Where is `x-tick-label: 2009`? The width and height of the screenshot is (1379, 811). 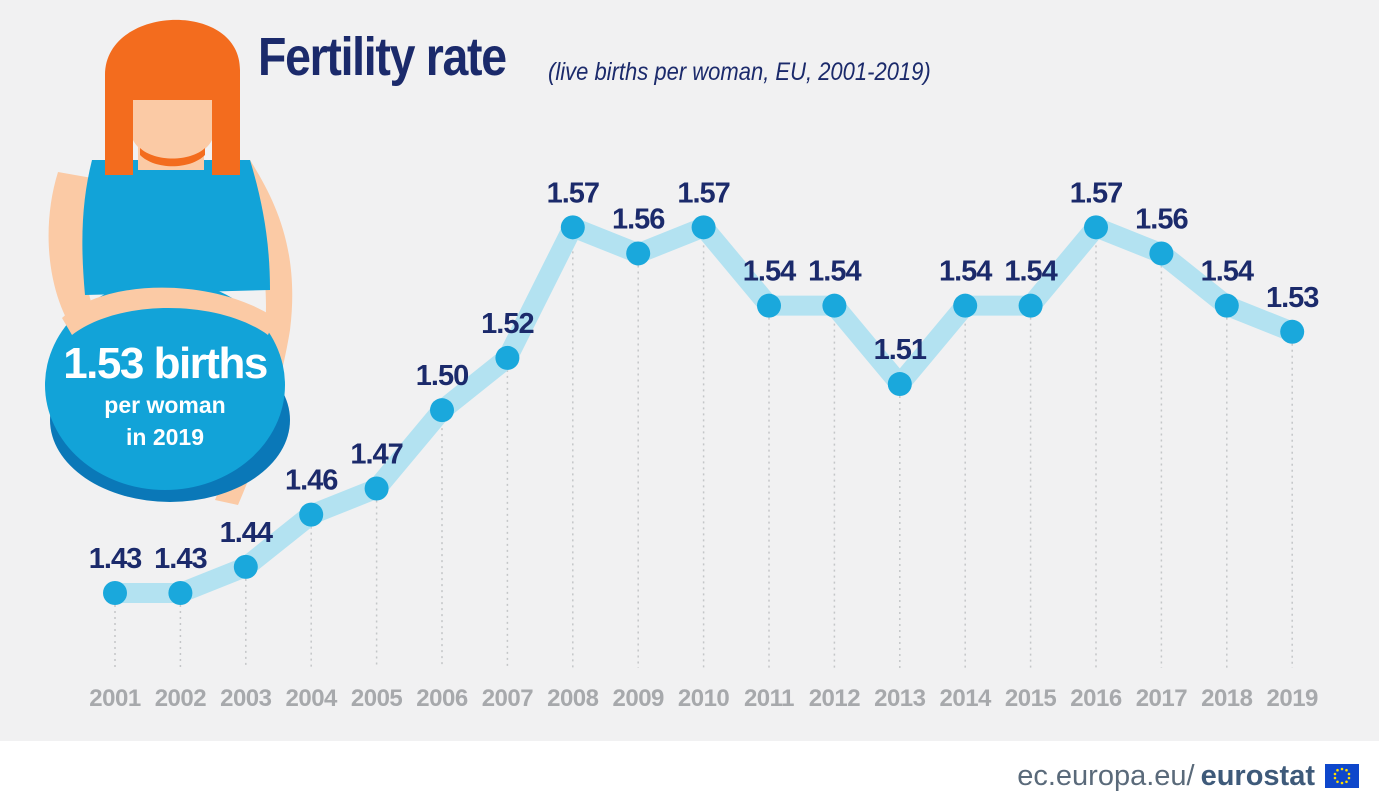 x-tick-label: 2009 is located at coordinates (639, 698).